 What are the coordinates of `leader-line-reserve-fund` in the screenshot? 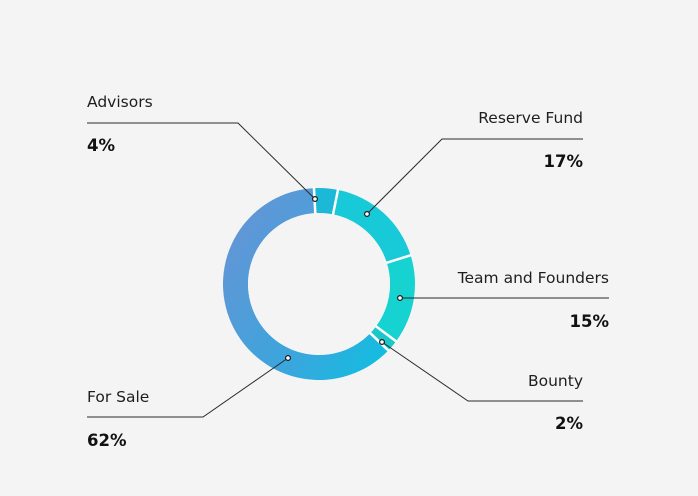 It's located at (474, 176).